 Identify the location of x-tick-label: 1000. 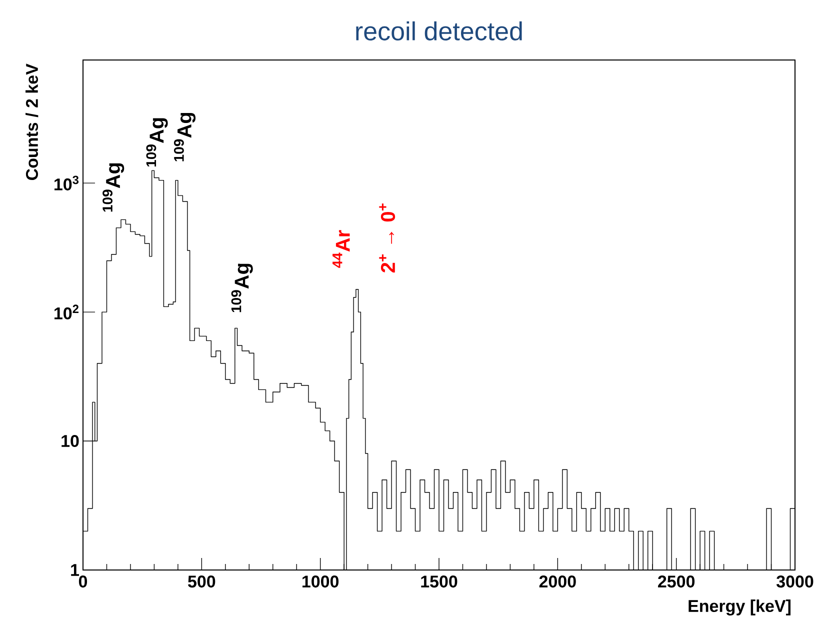
(320, 582).